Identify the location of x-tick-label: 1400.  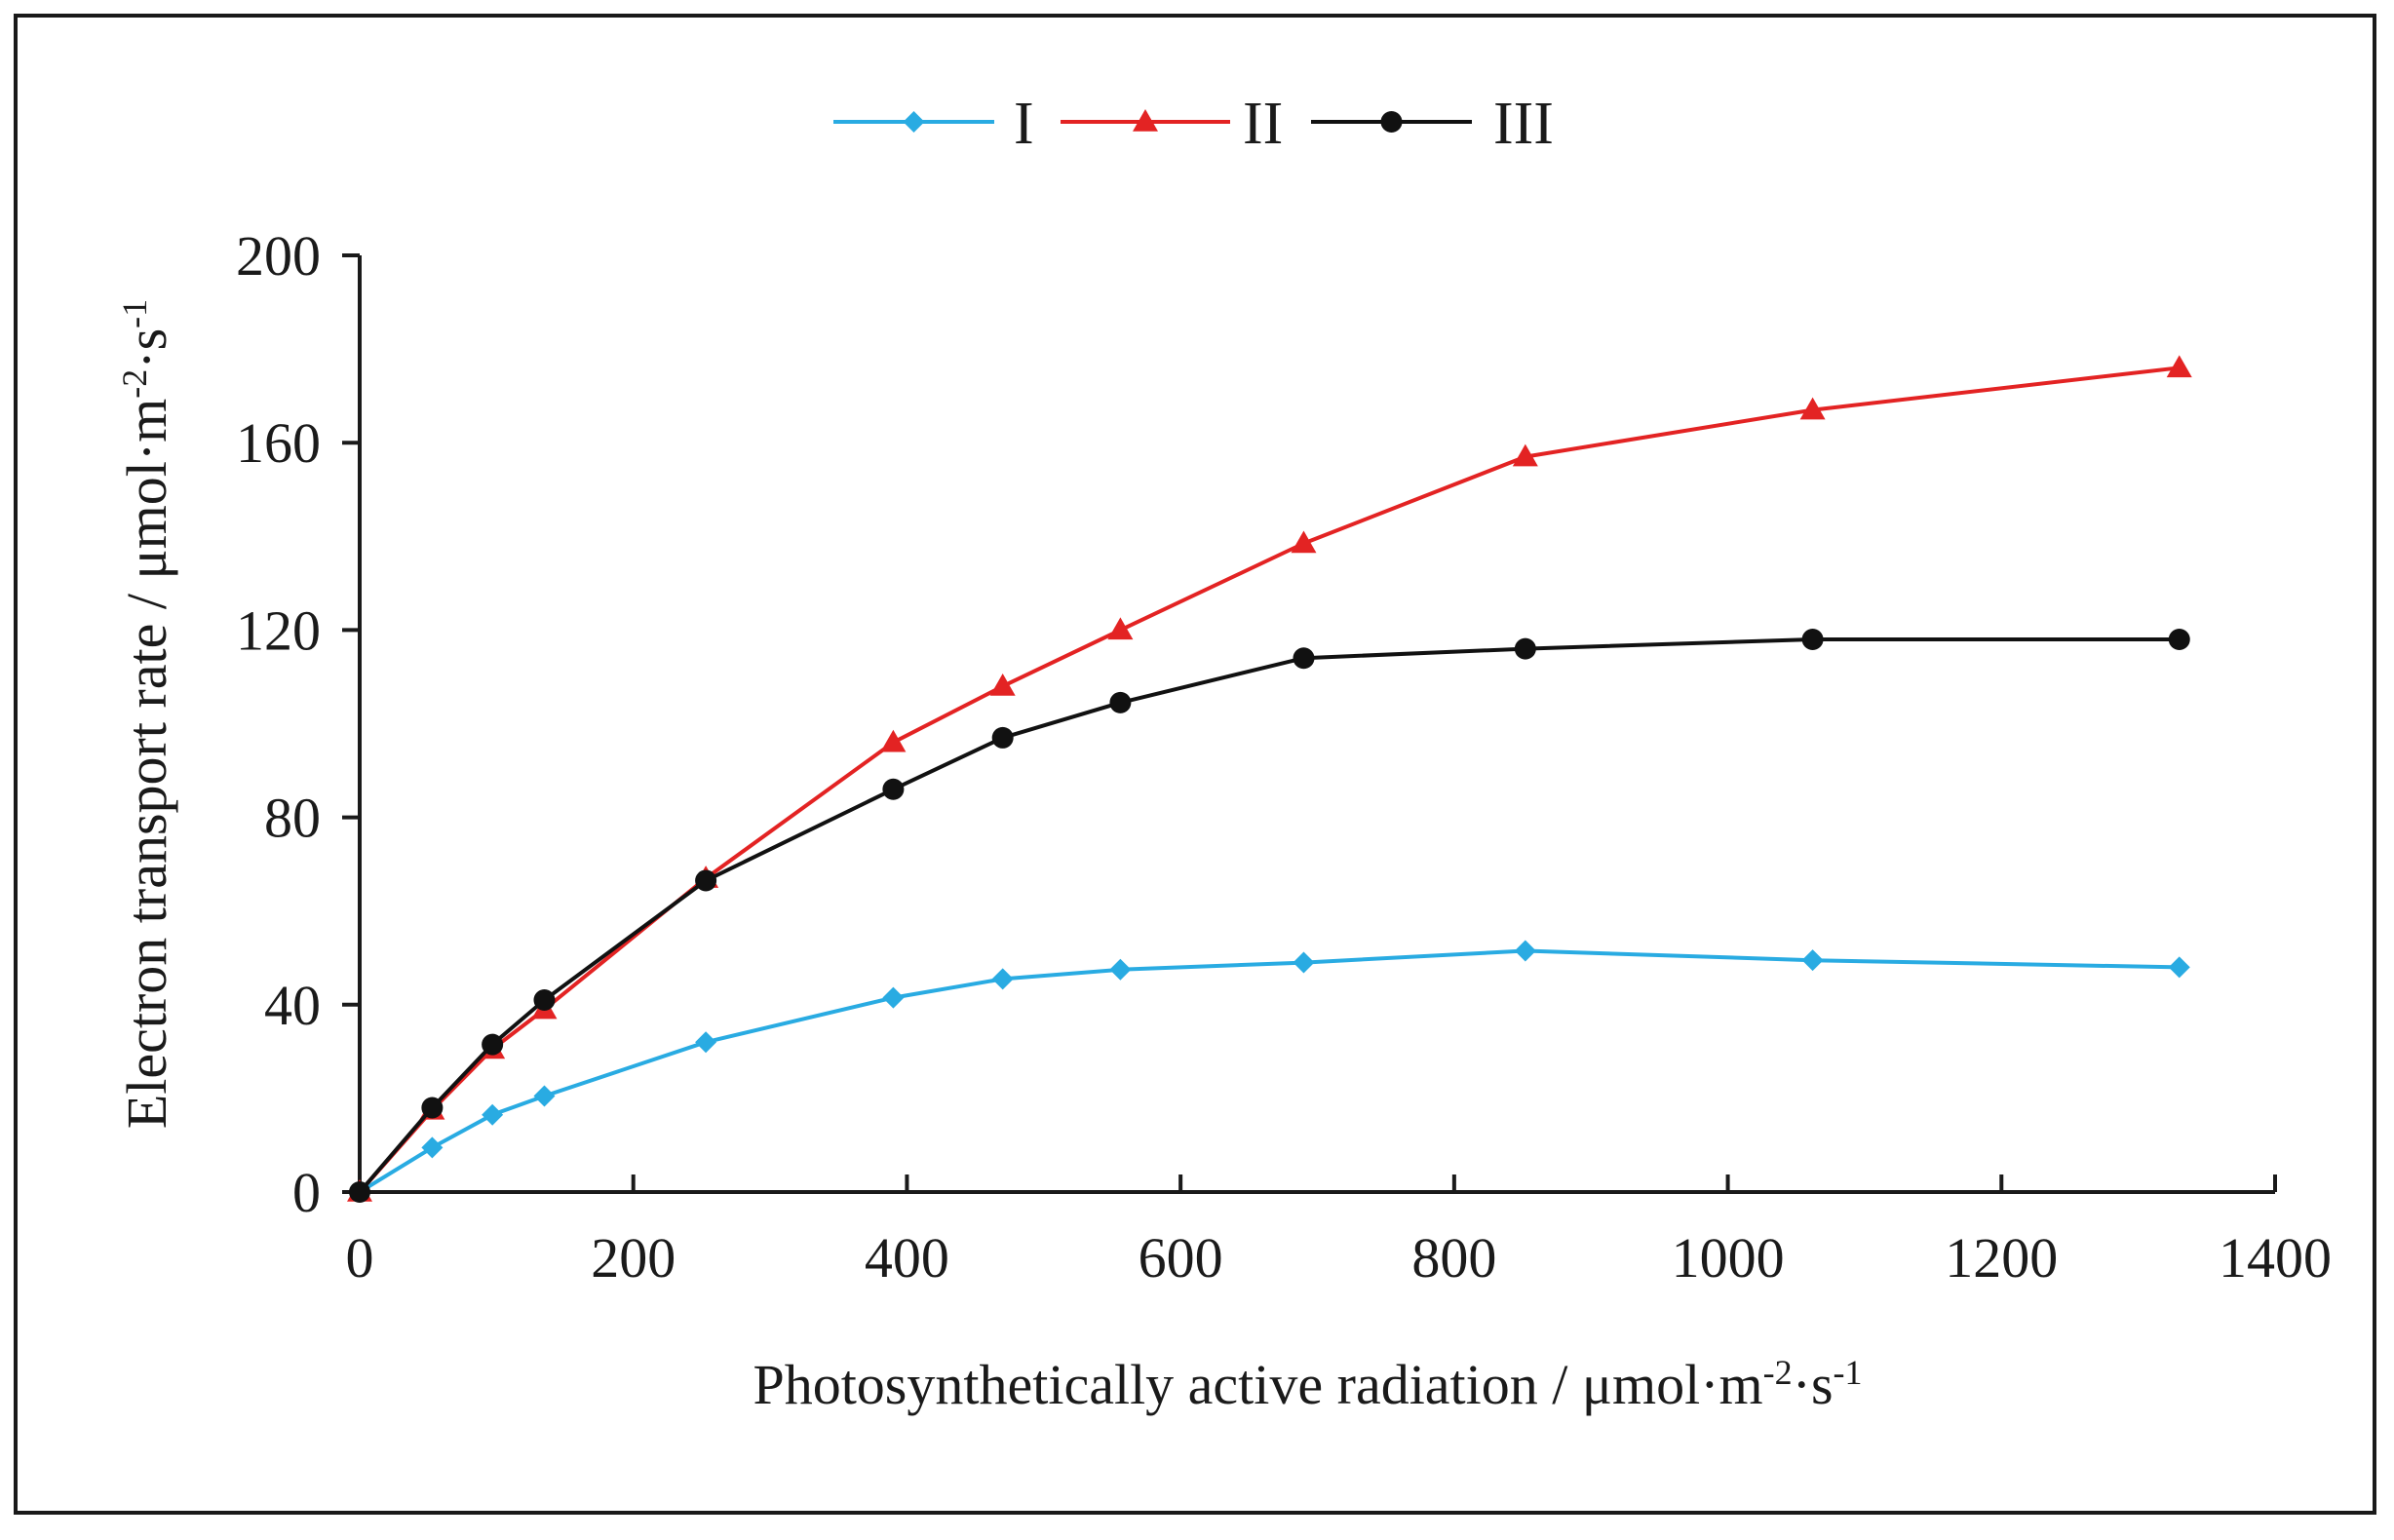
(2275, 1258).